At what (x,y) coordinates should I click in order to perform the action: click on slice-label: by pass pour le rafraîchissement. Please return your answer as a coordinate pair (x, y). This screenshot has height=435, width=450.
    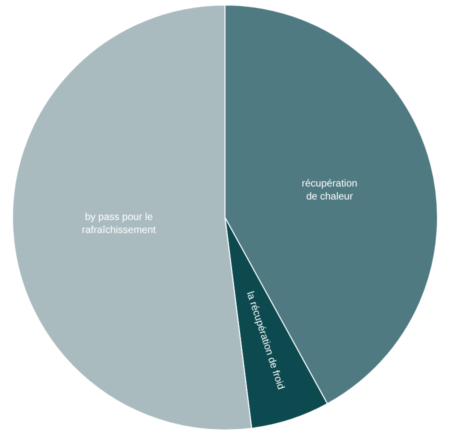
    Looking at the image, I should click on (119, 224).